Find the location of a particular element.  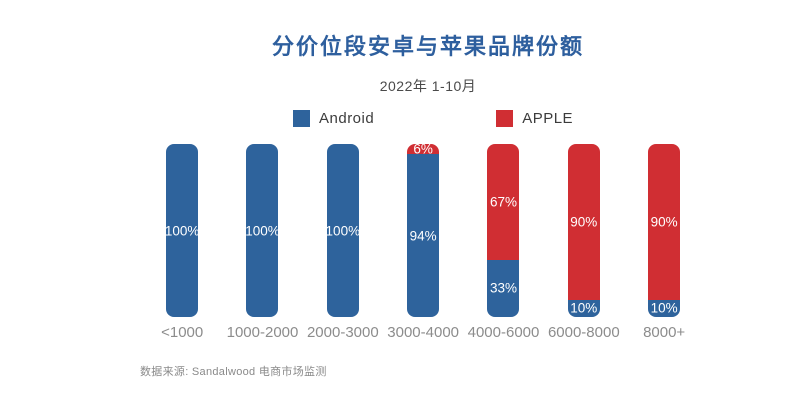

bar: 6% 94% is located at coordinates (423, 230).